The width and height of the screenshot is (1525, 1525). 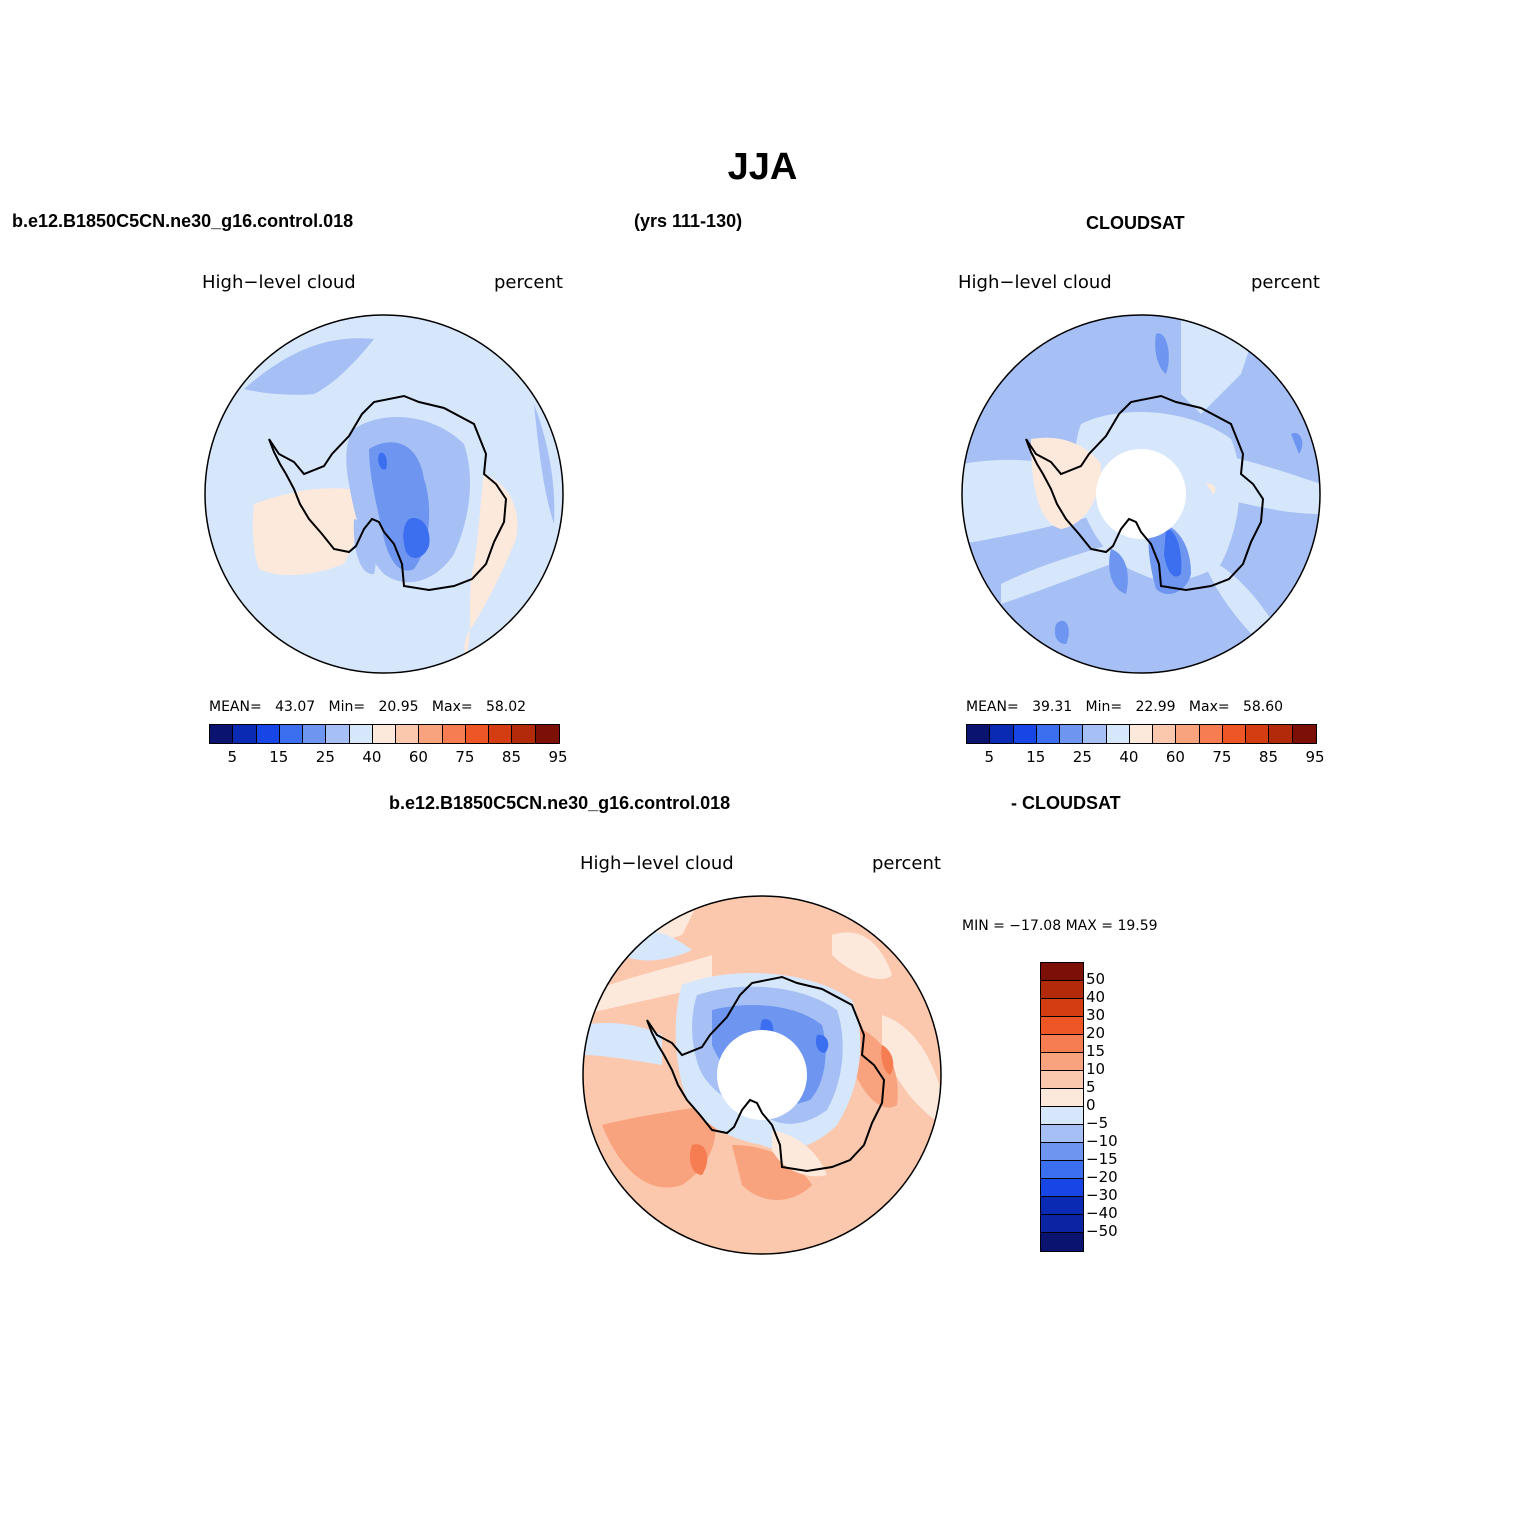 What do you see at coordinates (1155, 707) in the screenshot?
I see `min-value: 22.99` at bounding box center [1155, 707].